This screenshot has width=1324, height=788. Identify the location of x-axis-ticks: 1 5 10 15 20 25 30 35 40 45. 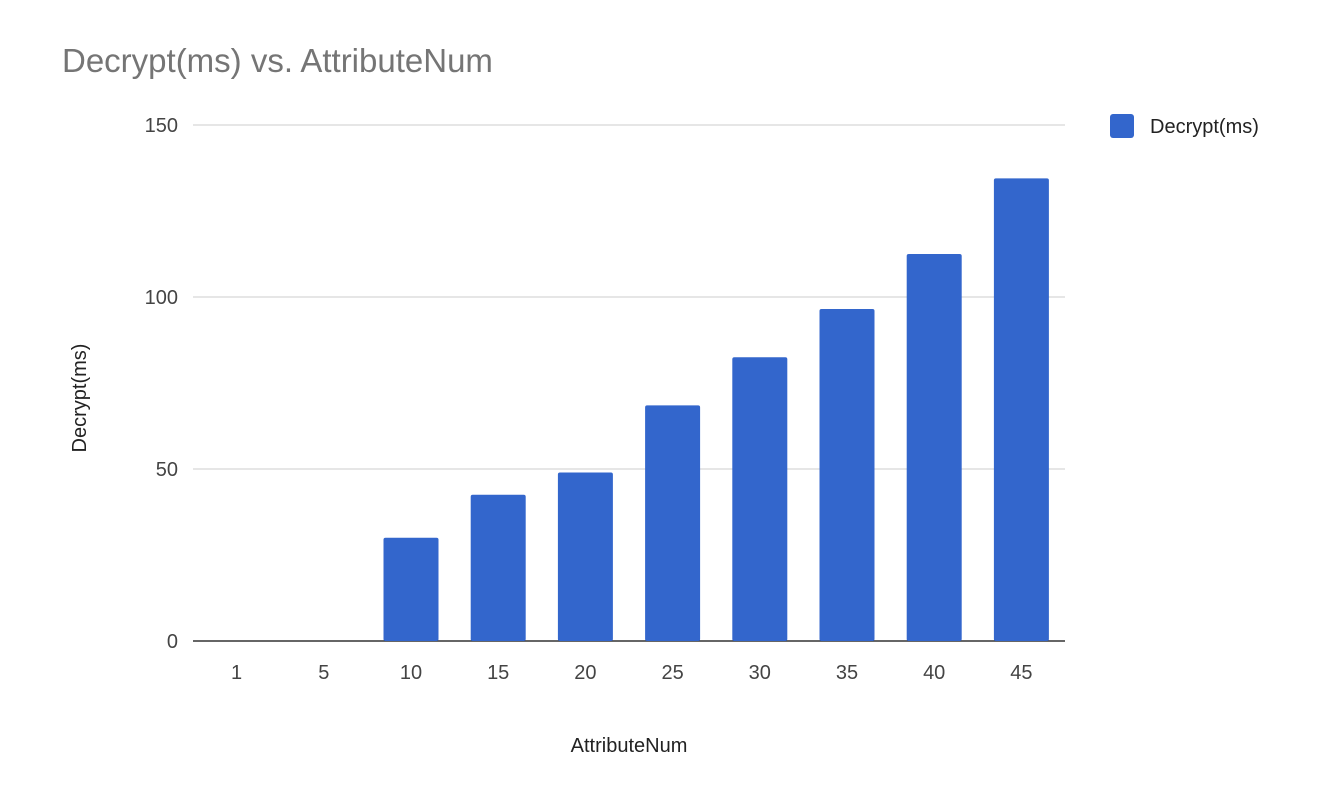
(631, 673).